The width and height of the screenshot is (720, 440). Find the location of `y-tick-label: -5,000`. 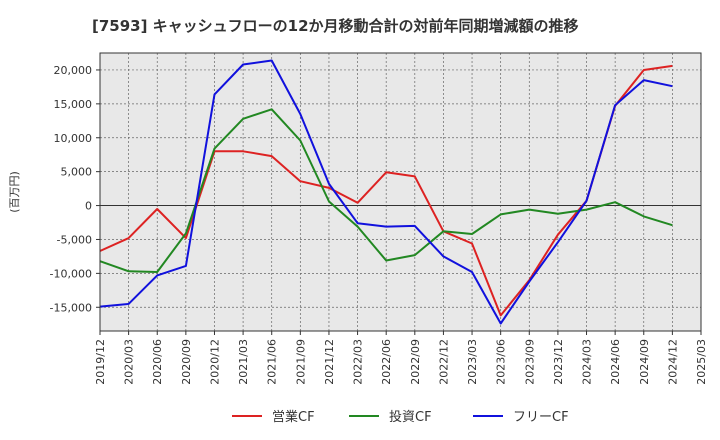

y-tick-label: -5,000 is located at coordinates (74, 239).